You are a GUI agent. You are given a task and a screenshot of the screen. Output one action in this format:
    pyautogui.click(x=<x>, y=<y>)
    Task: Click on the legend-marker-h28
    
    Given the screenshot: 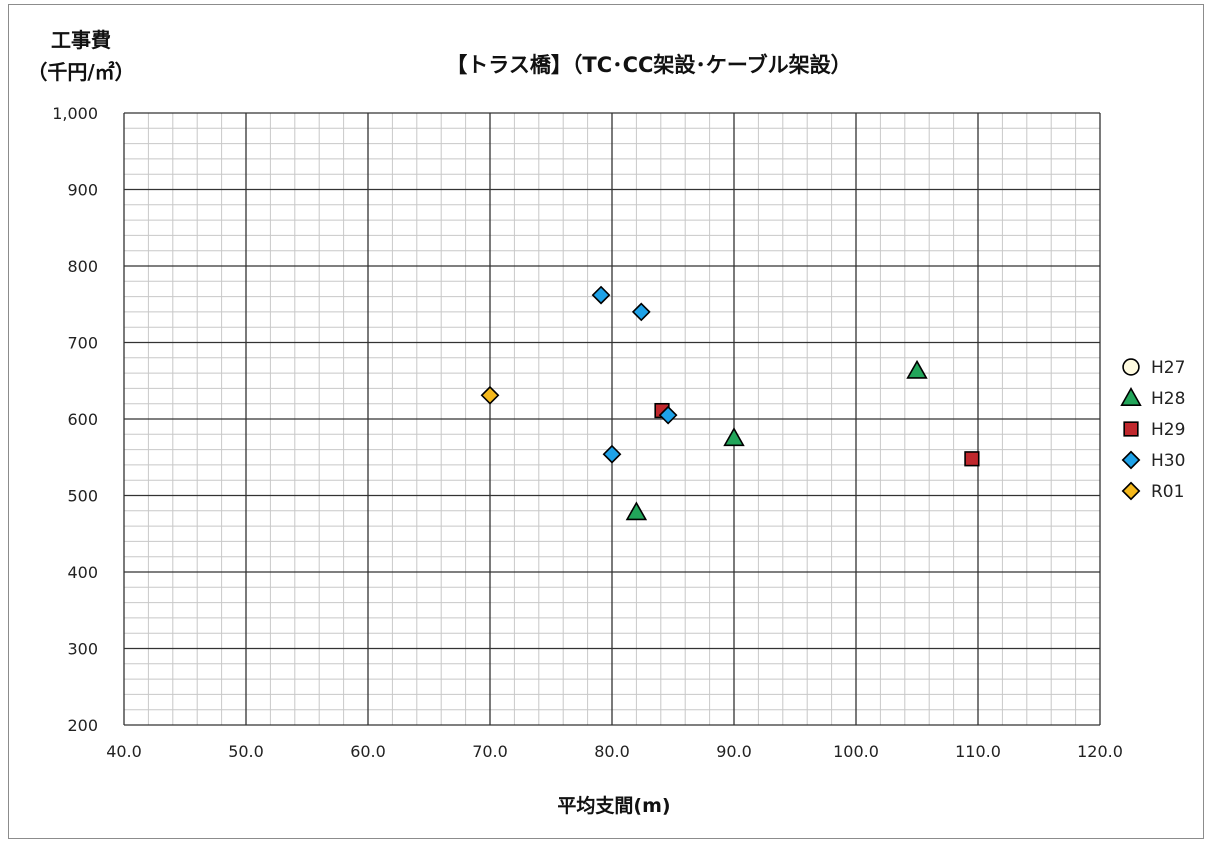 What is the action you would take?
    pyautogui.click(x=1131, y=396)
    